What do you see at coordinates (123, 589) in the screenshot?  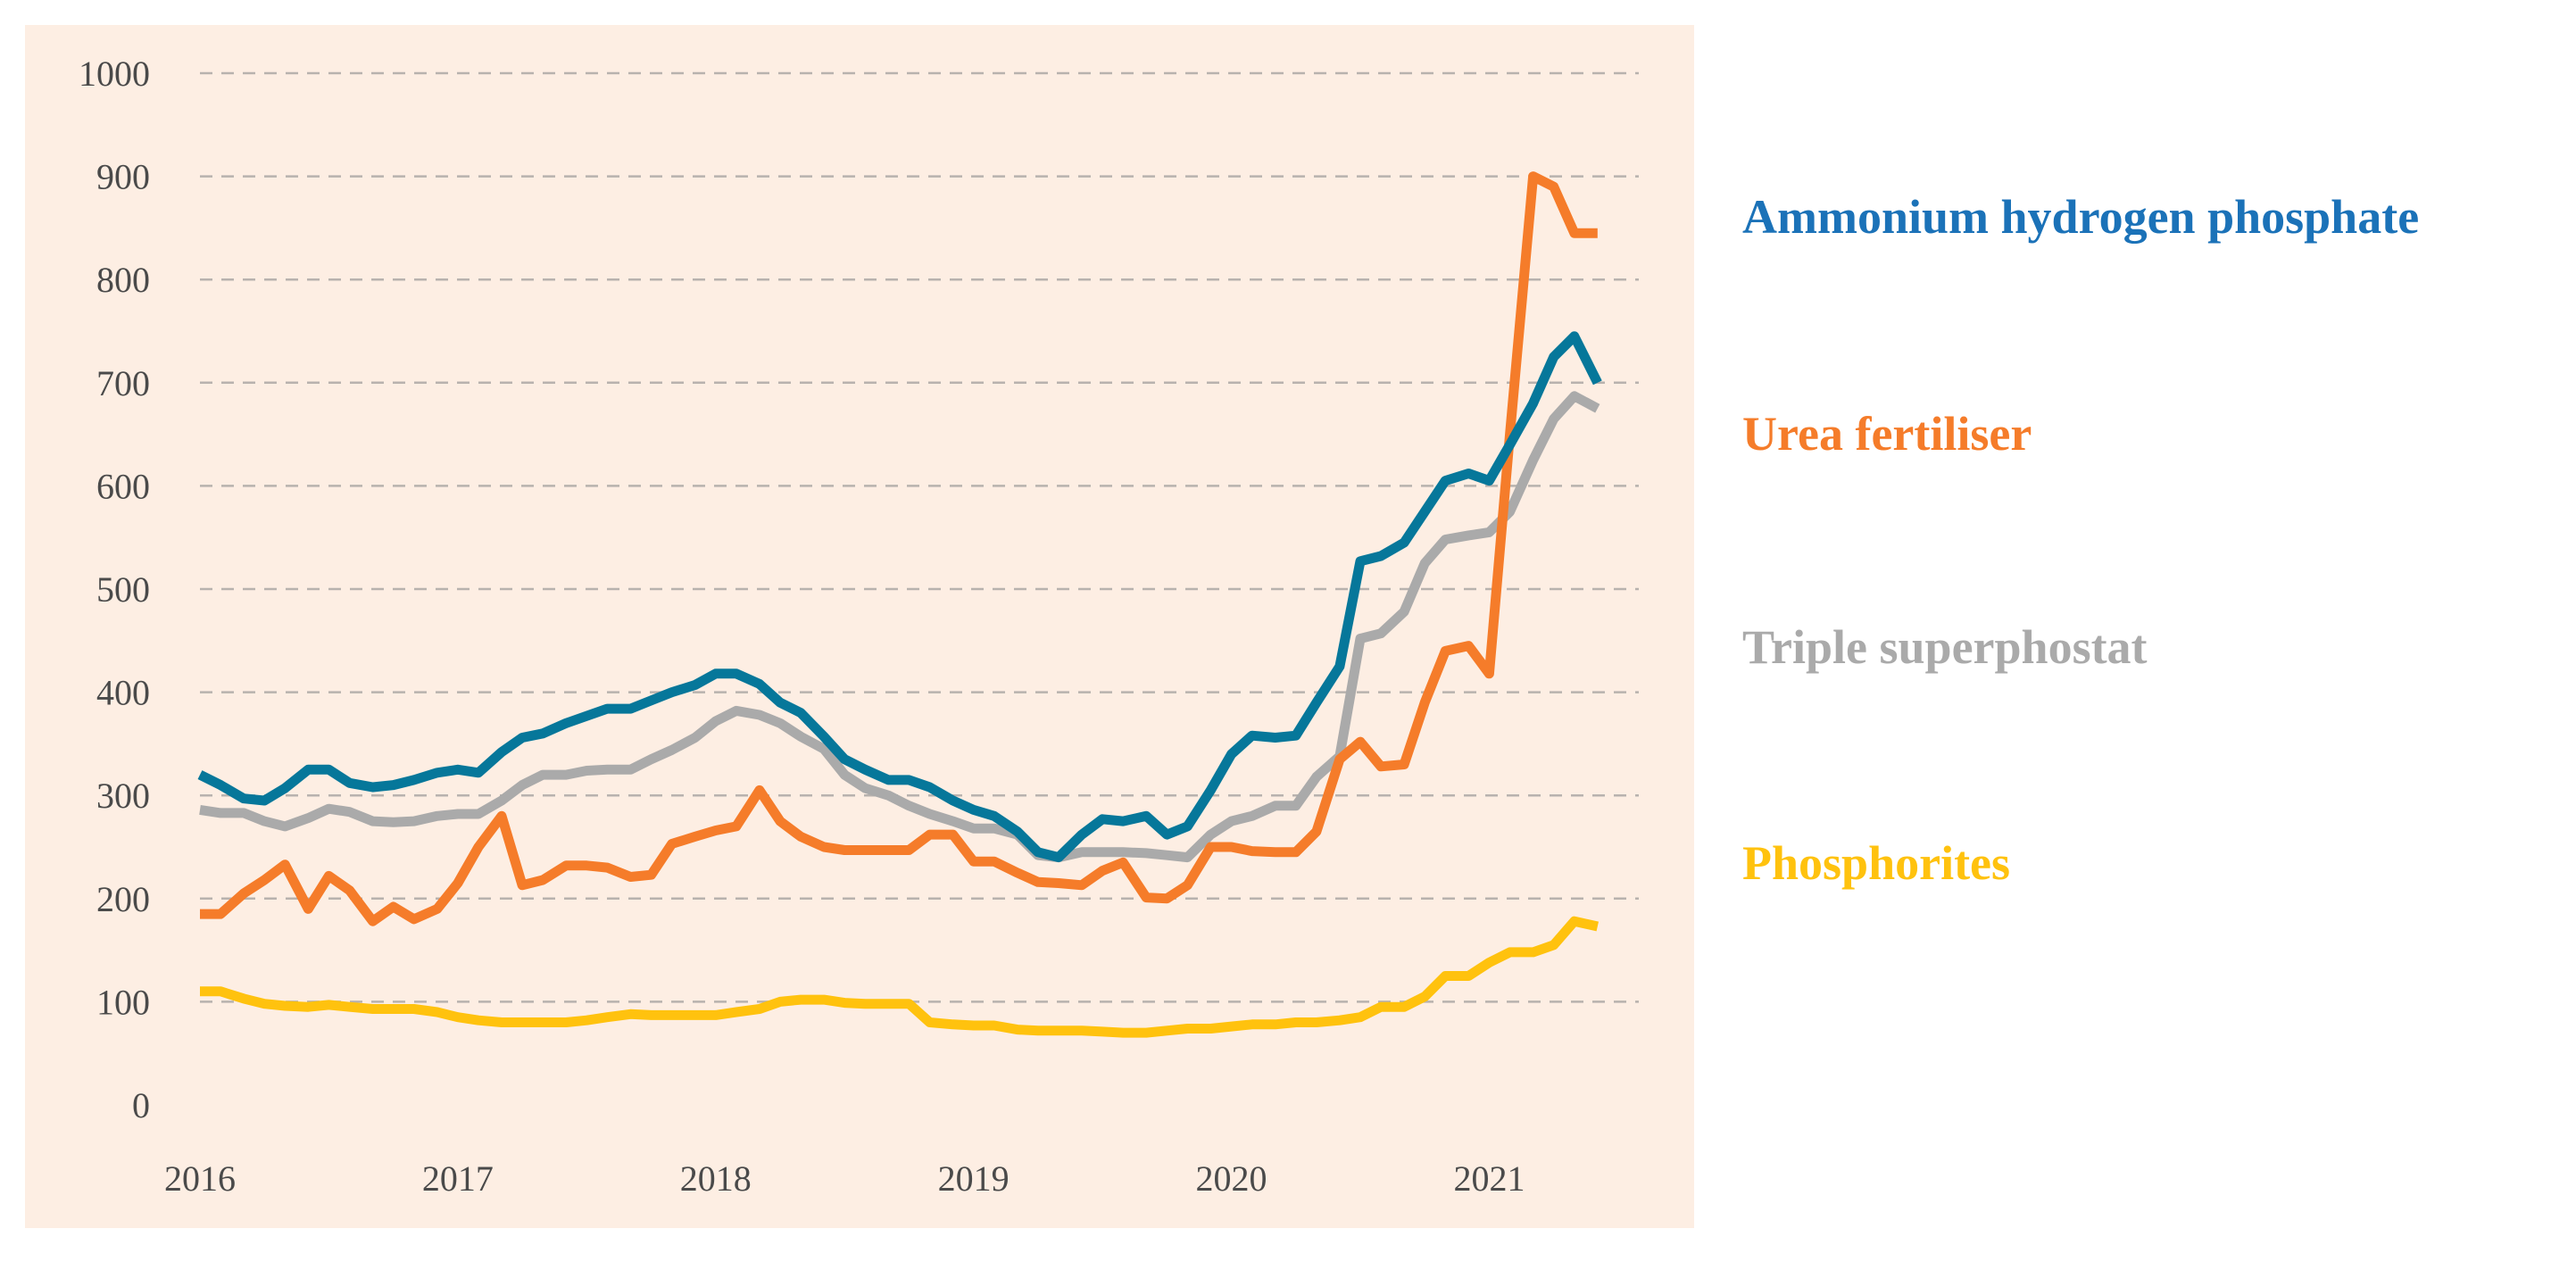 I see `y-tick-label: 500` at bounding box center [123, 589].